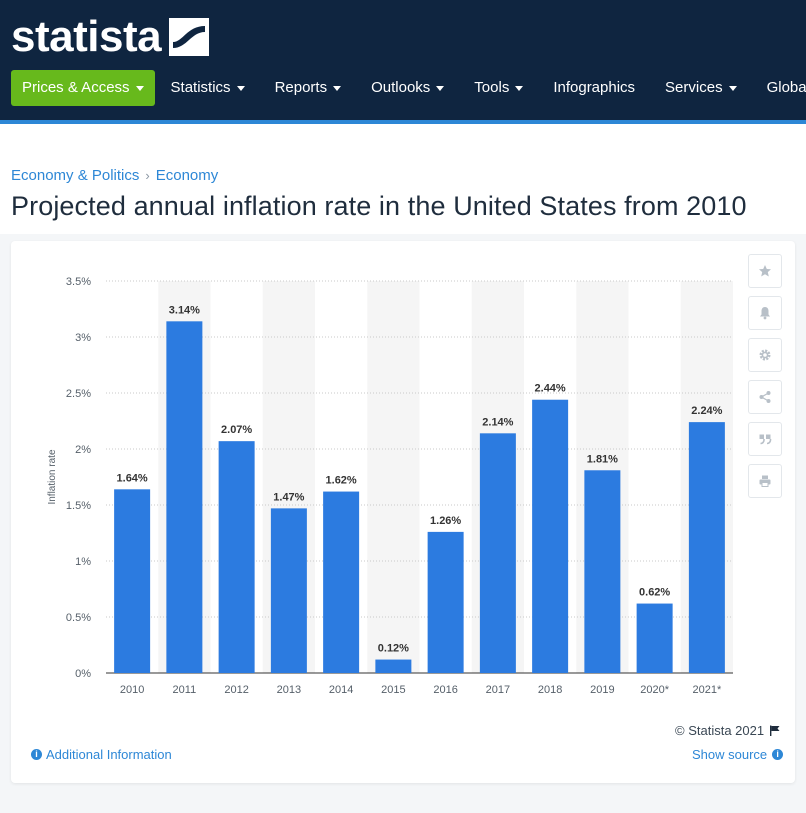 The width and height of the screenshot is (806, 813). I want to click on gear-icon, so click(765, 355).